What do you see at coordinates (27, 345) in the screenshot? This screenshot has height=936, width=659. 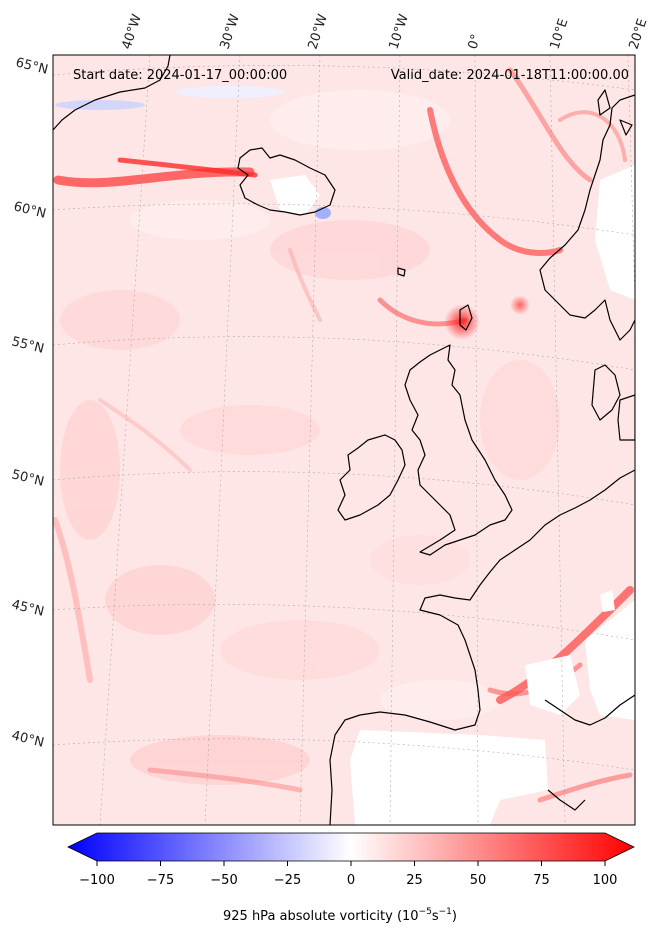 I see `latitude-label: 55°N` at bounding box center [27, 345].